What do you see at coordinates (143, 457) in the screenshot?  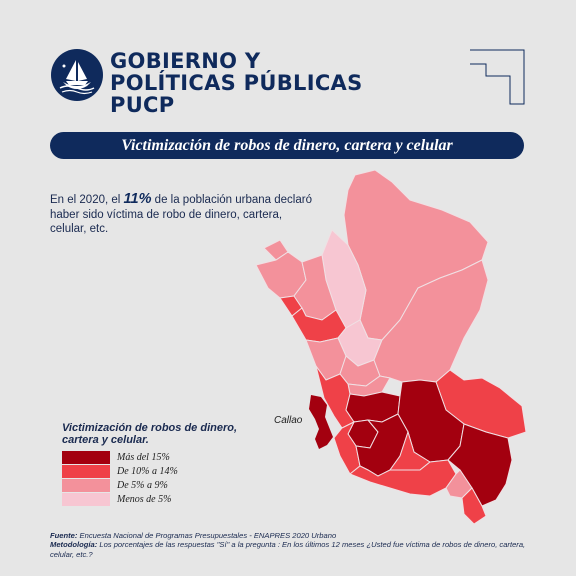 I see `legend-label: Más del 15%` at bounding box center [143, 457].